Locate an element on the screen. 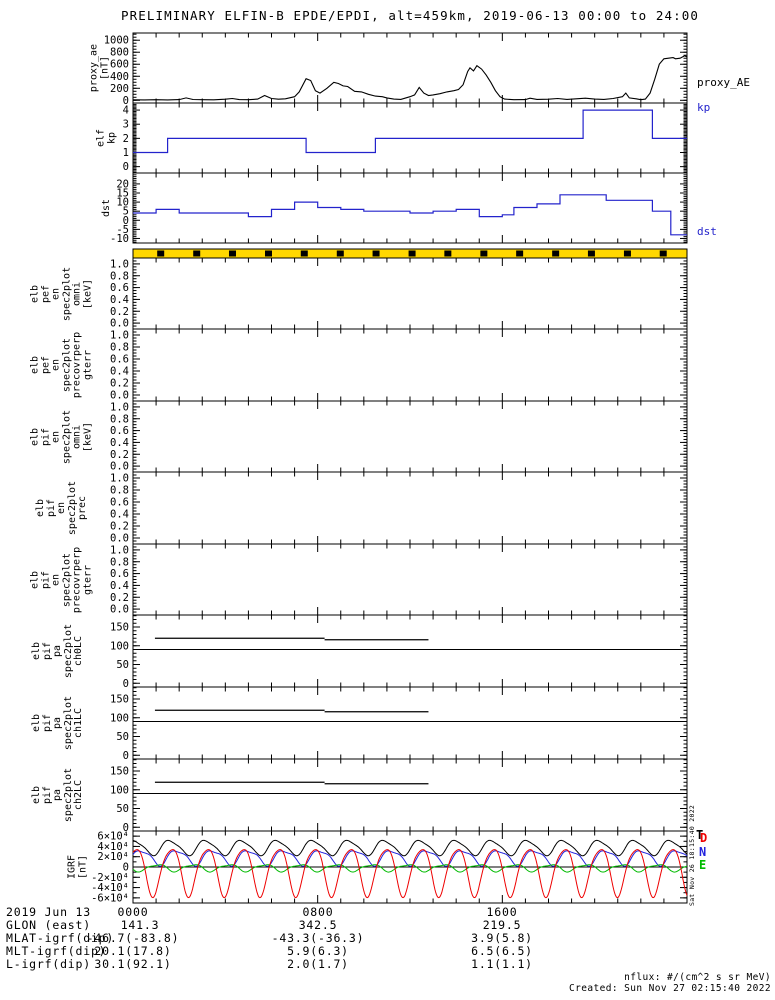 This screenshot has width=775, height=1000. mlat-0: -46.7(-83.8) is located at coordinates (133, 938).